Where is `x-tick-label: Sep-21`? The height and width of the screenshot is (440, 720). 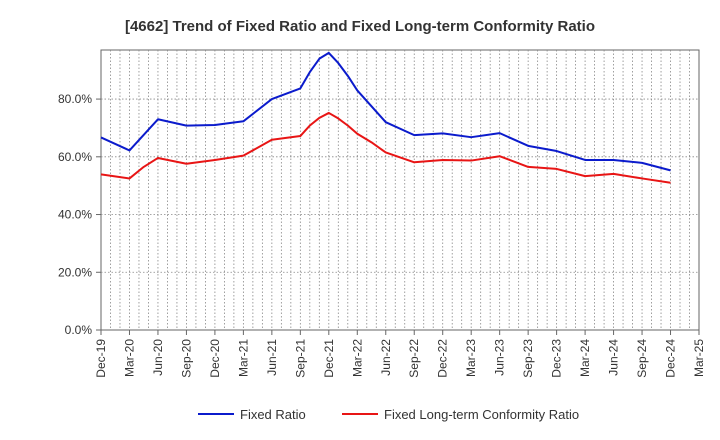
x-tick-label: Sep-21 is located at coordinates (300, 358).